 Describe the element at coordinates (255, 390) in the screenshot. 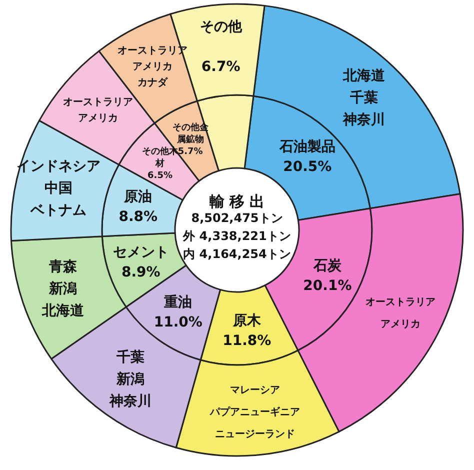

I see `text: マレーシア` at that location.